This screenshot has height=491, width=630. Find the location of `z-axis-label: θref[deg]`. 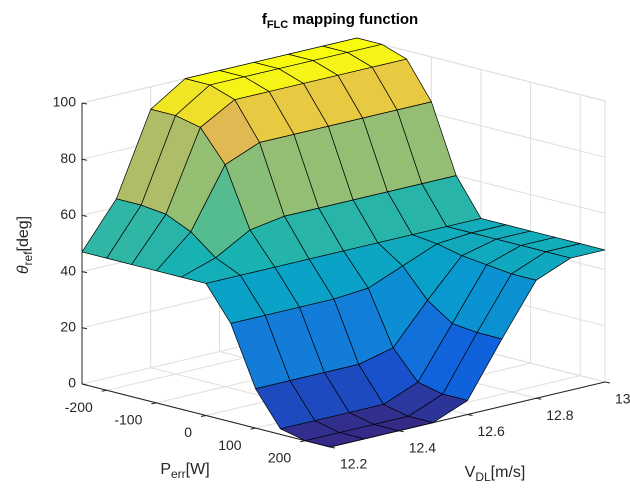

z-axis-label: θref[deg] is located at coordinates (25, 245).